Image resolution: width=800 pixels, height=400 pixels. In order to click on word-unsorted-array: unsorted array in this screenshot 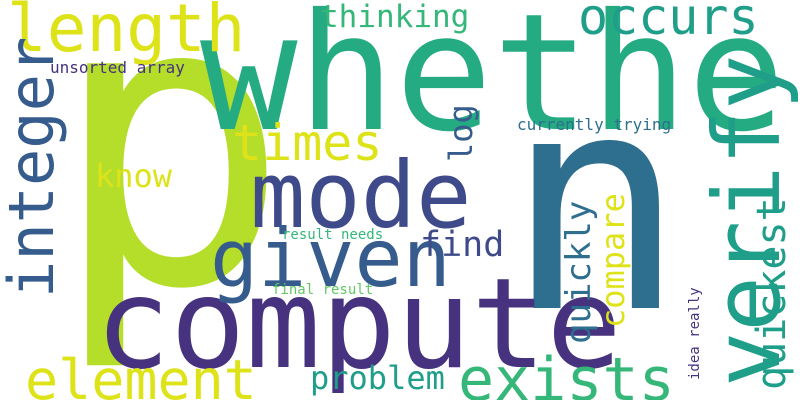, I will do `click(117, 67)`.